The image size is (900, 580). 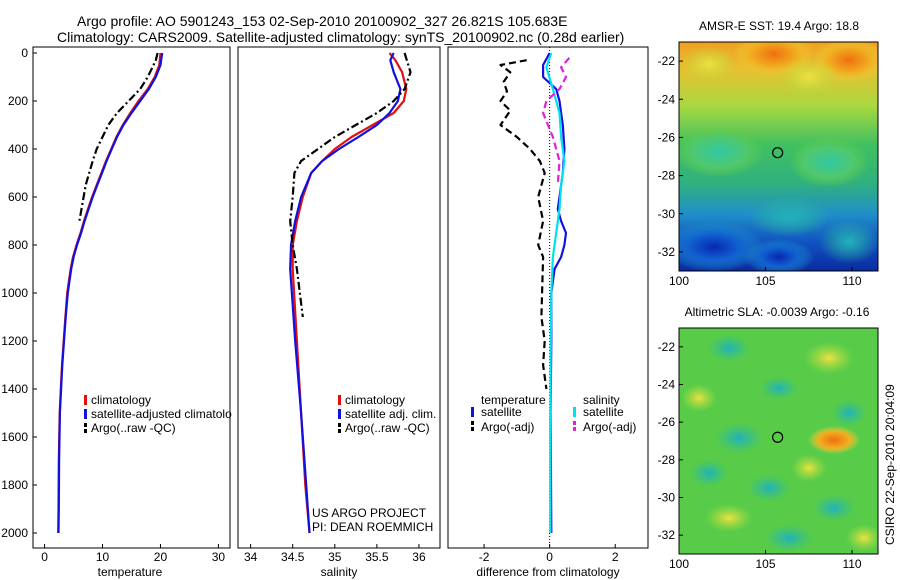 I want to click on sst-heatmap, so click(x=778, y=156).